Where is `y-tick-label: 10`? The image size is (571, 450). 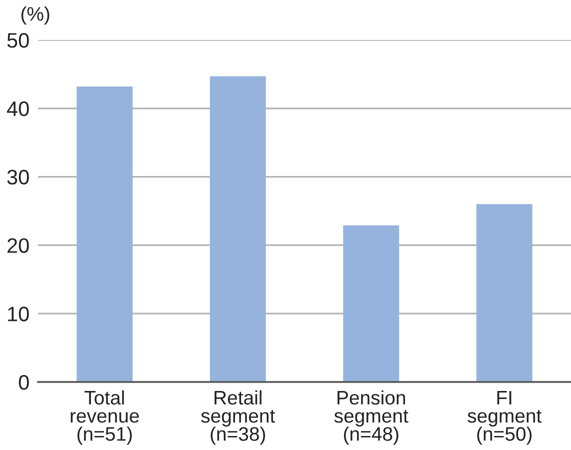
y-tick-label: 10 is located at coordinates (18, 314).